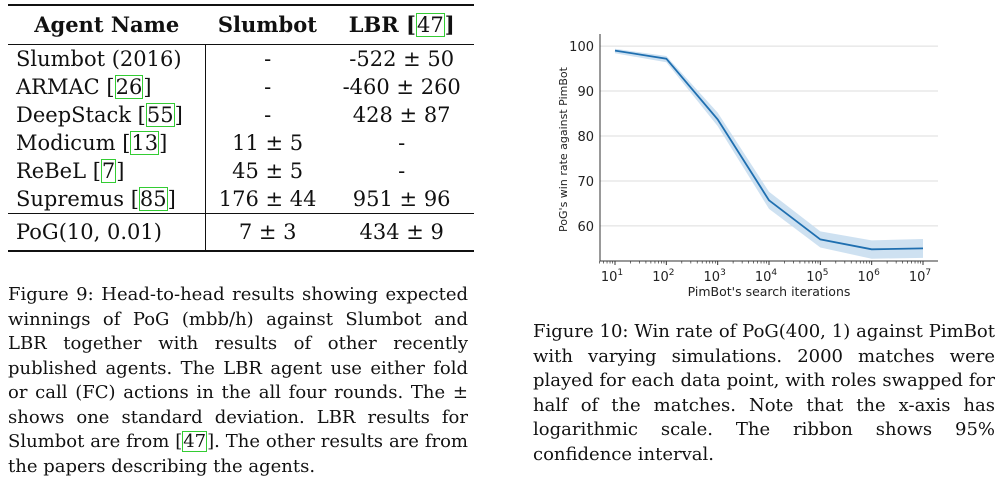  What do you see at coordinates (73, 115) in the screenshot?
I see `agent-name-label: DeepStack` at bounding box center [73, 115].